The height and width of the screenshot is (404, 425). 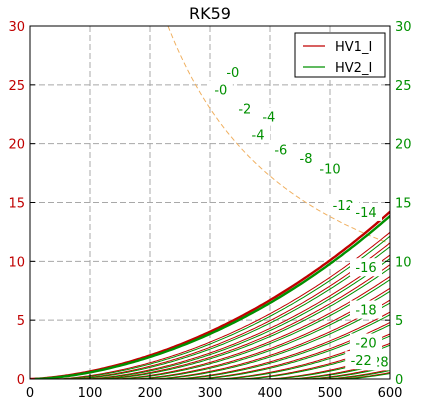 What do you see at coordinates (21, 380) in the screenshot?
I see `y-tick-label-left: 0` at bounding box center [21, 380].